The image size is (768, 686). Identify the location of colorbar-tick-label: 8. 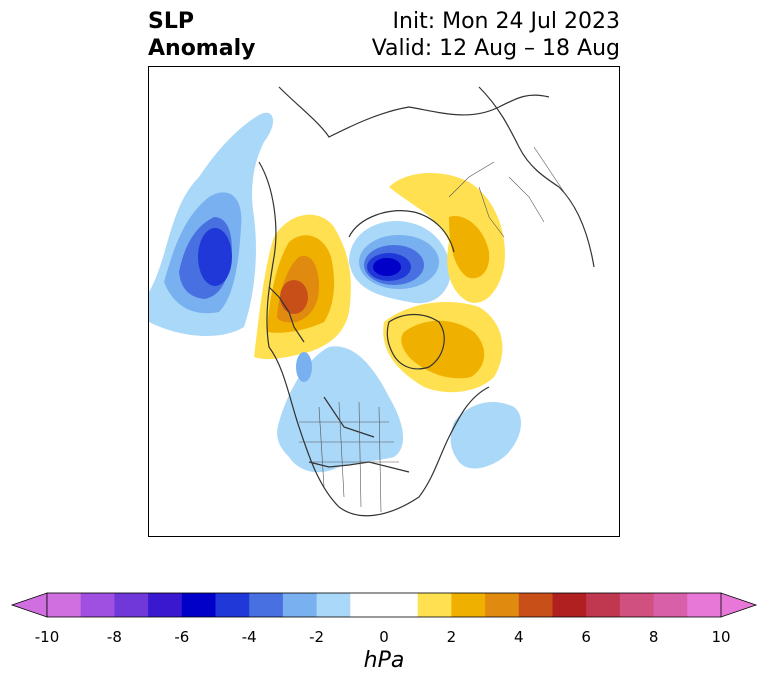
(653, 637).